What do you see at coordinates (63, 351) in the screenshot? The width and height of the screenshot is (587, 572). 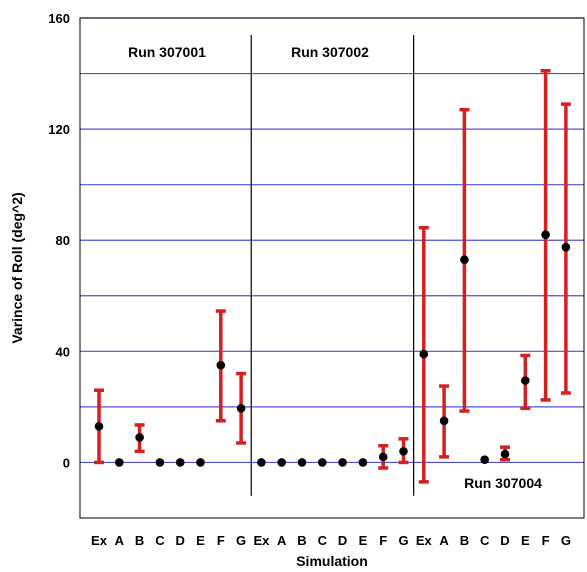 I see `y-tick-label: 40` at bounding box center [63, 351].